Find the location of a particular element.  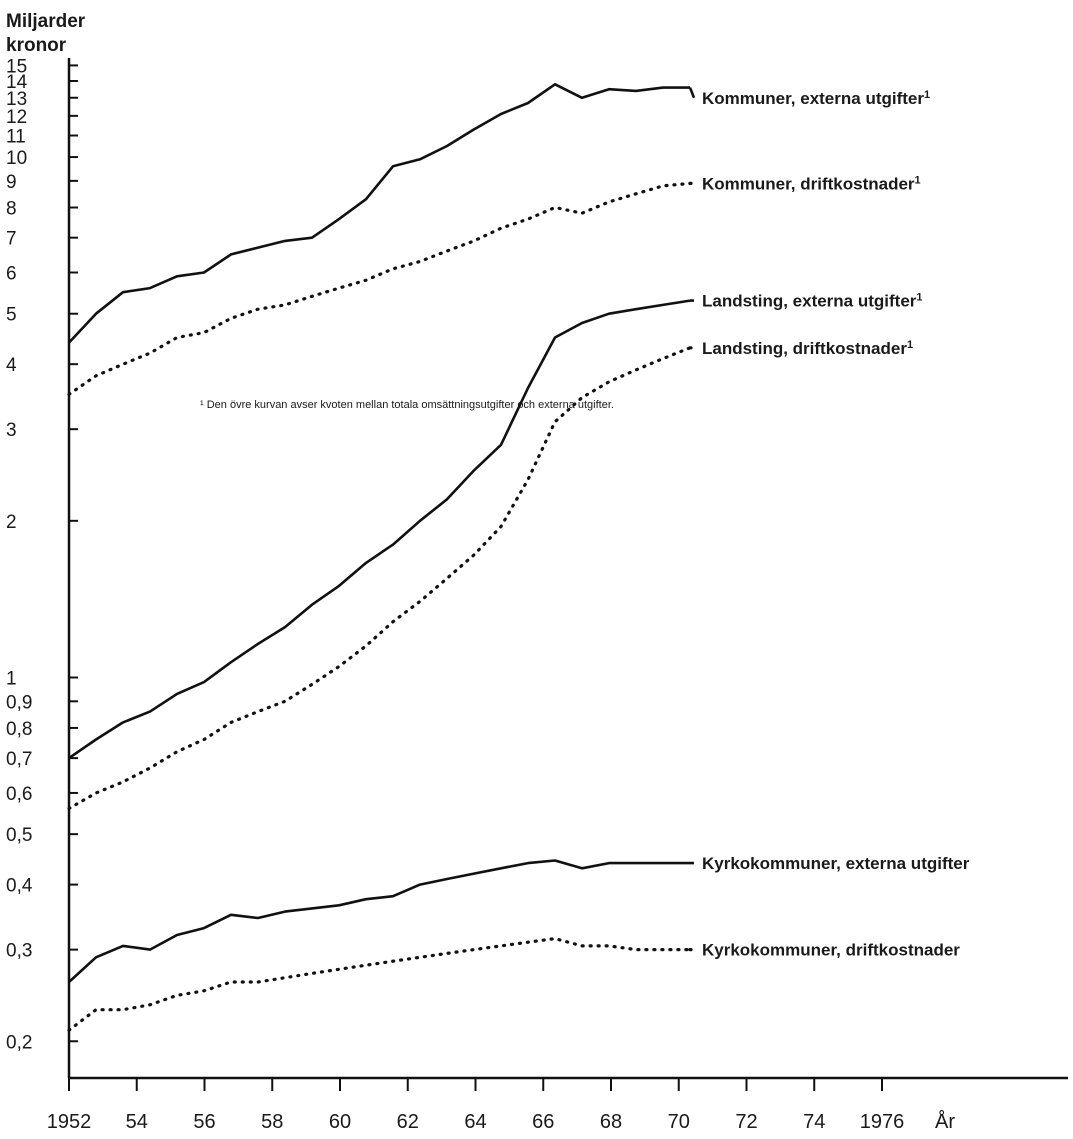

x-tick-label: 64 is located at coordinates (475, 1122).